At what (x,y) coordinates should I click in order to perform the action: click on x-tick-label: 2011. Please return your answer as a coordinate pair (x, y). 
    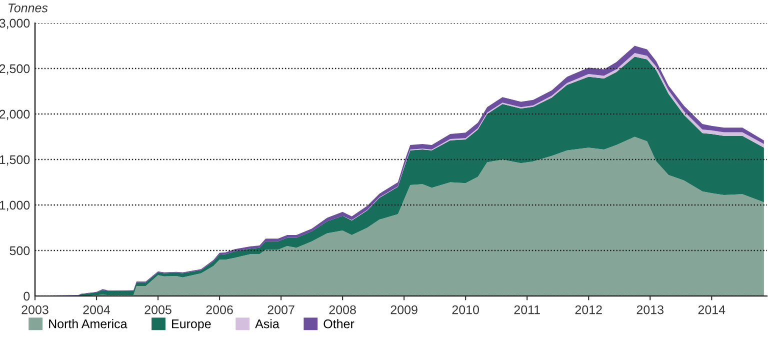
    Looking at the image, I should click on (527, 309).